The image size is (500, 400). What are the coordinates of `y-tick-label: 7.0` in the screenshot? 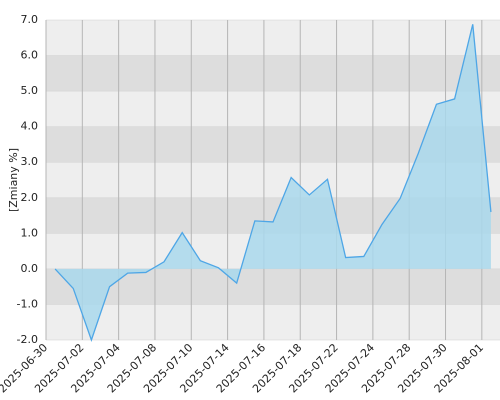 It's located at (30, 19).